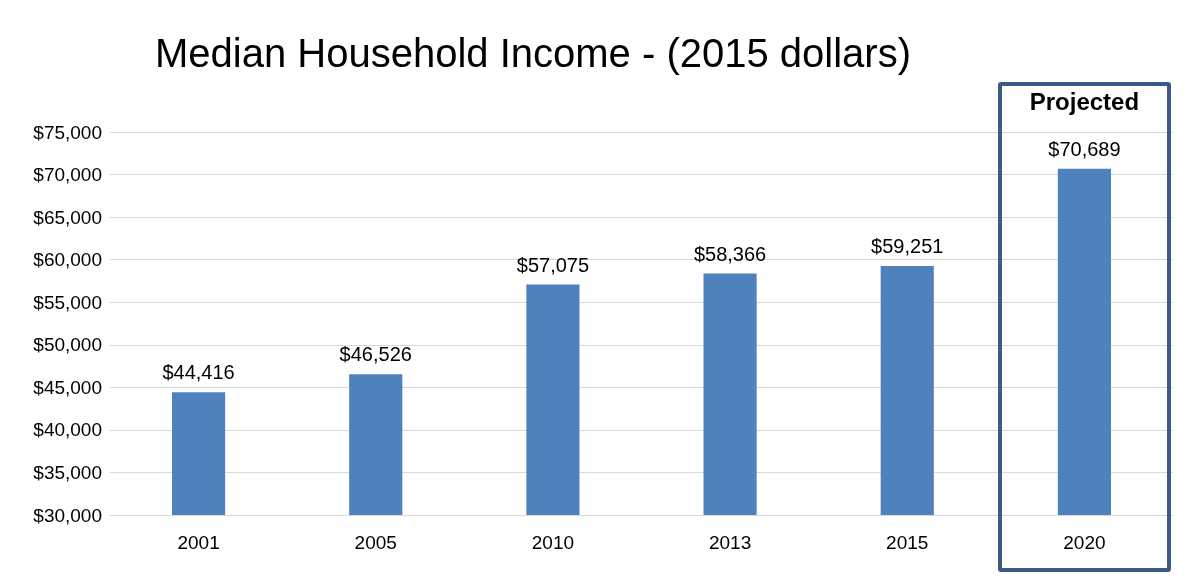 Image resolution: width=1191 pixels, height=578 pixels. What do you see at coordinates (67, 217) in the screenshot?
I see `y-tick-label: $65,000` at bounding box center [67, 217].